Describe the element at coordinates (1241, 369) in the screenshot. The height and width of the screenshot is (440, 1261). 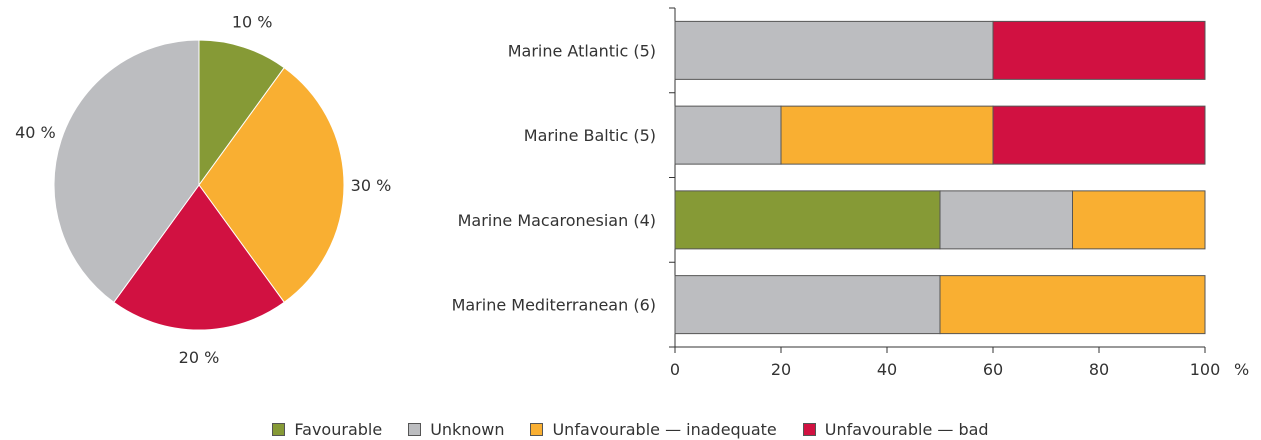
I see `x-unit-label: %` at that location.